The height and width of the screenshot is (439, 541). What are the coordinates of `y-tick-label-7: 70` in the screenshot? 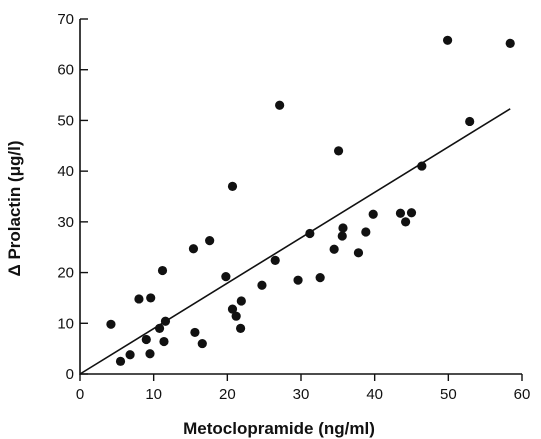 It's located at (65, 19).